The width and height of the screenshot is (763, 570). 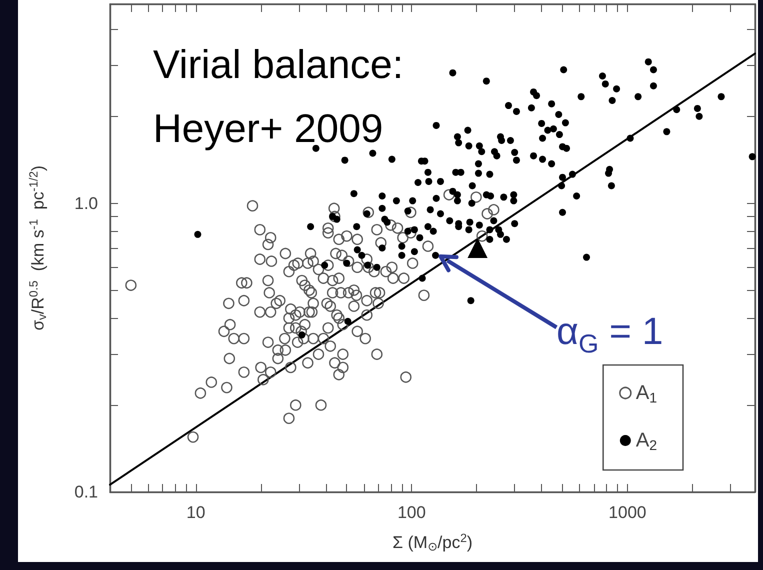 I want to click on text: σv/R0.5 (km s-1 pc-1/2), so click(x=37, y=248).